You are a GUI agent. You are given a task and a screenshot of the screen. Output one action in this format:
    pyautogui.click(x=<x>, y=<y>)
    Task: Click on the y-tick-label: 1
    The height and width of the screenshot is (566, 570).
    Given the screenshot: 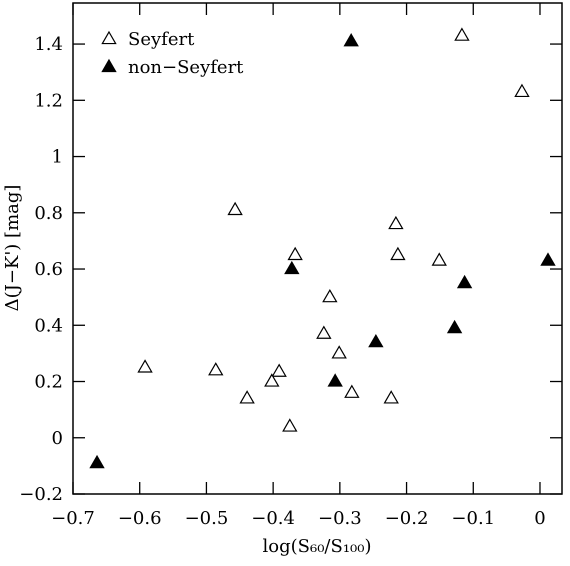 What is the action you would take?
    pyautogui.click(x=57, y=157)
    